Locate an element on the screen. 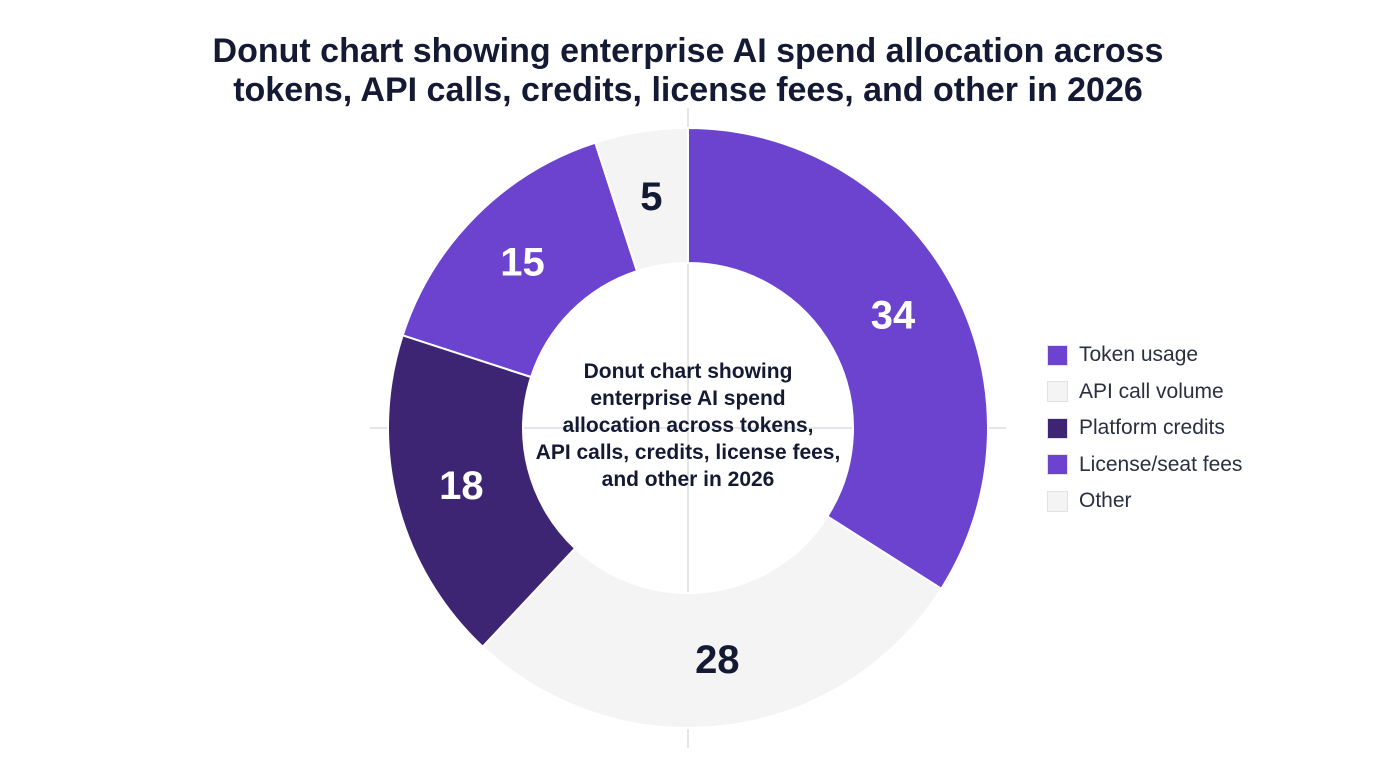  legend-item-token-usage: Token usage is located at coordinates (1144, 354).